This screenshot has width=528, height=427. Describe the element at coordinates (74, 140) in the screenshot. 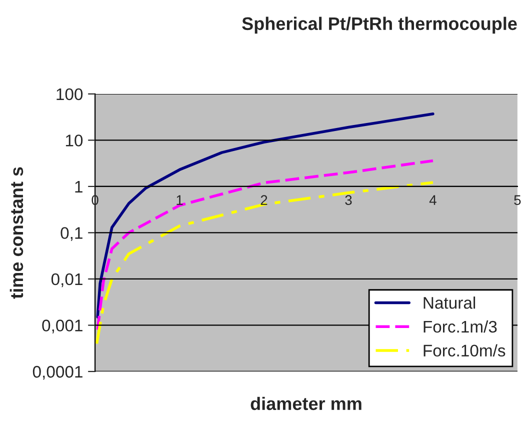

I see `y-tick-label: 10` at that location.